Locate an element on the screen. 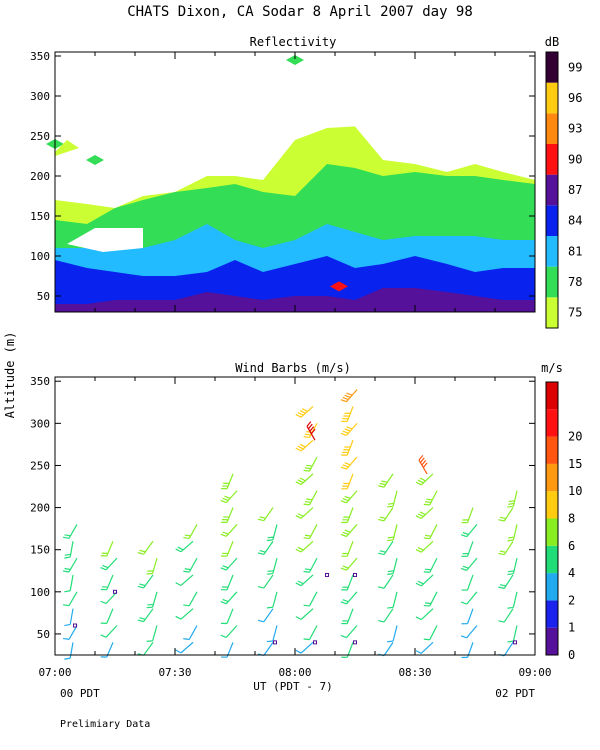  footnote: Prelimiary Data is located at coordinates (105, 724).